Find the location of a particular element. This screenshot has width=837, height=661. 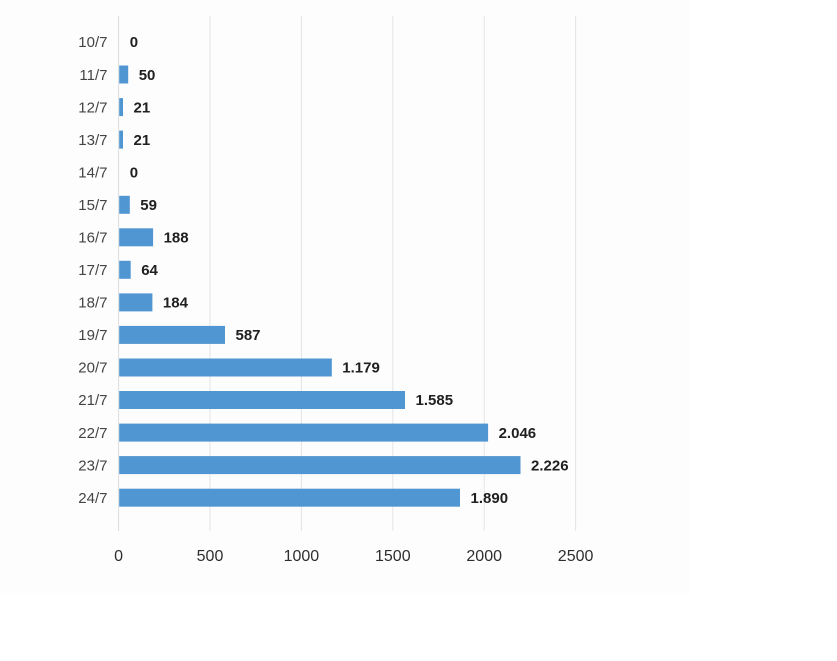

svg-text: 17/7 is located at coordinates (92, 270).